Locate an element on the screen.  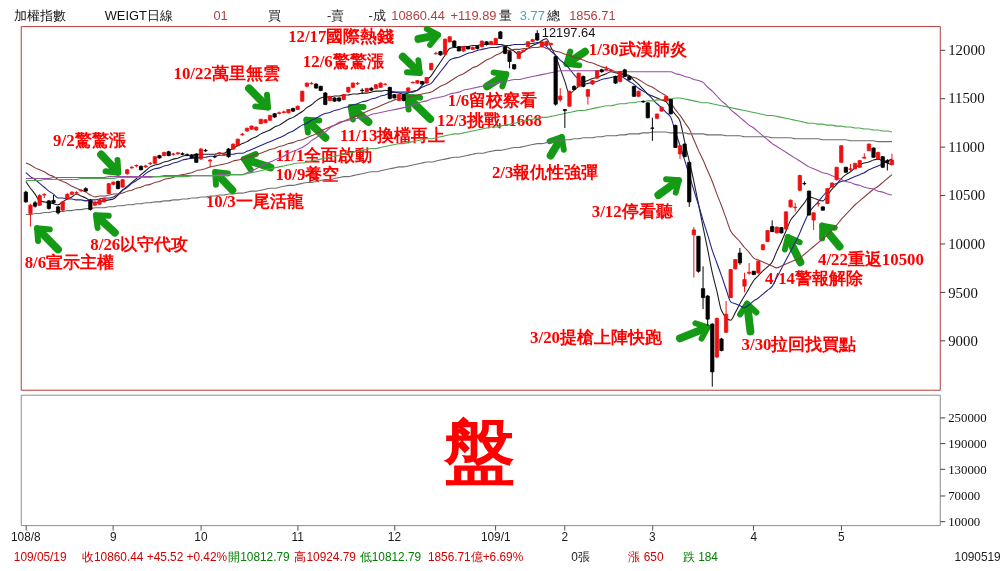
text: 收10860.44 +45.52 +0.42% is located at coordinates (155, 556).